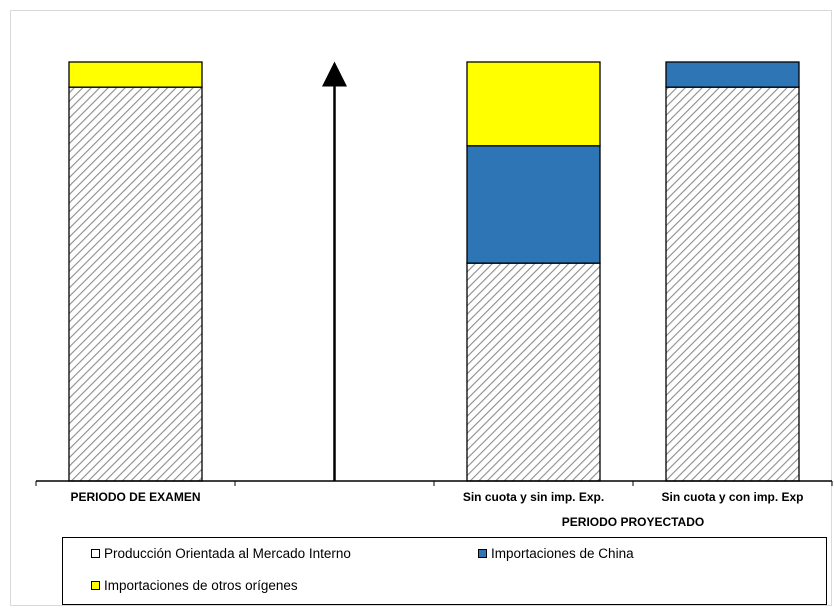  I want to click on legend-label: Importaciones de China, so click(562, 553).